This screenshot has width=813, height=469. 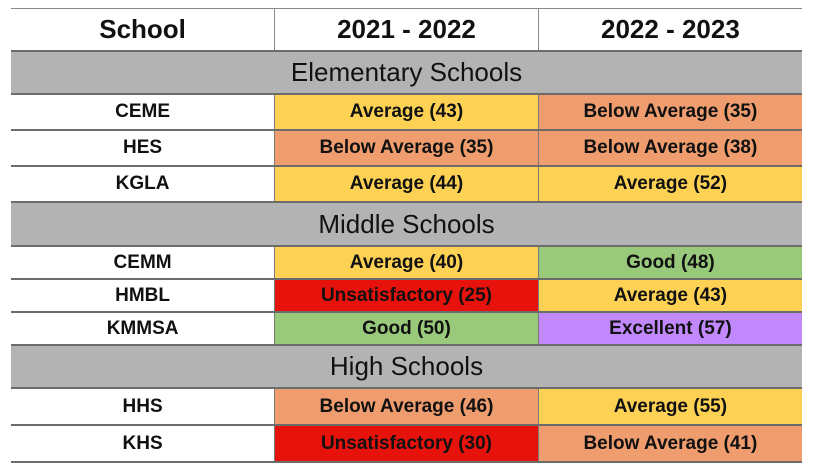 I want to click on rating-cell-2021-2022: Average (40), so click(x=406, y=263).